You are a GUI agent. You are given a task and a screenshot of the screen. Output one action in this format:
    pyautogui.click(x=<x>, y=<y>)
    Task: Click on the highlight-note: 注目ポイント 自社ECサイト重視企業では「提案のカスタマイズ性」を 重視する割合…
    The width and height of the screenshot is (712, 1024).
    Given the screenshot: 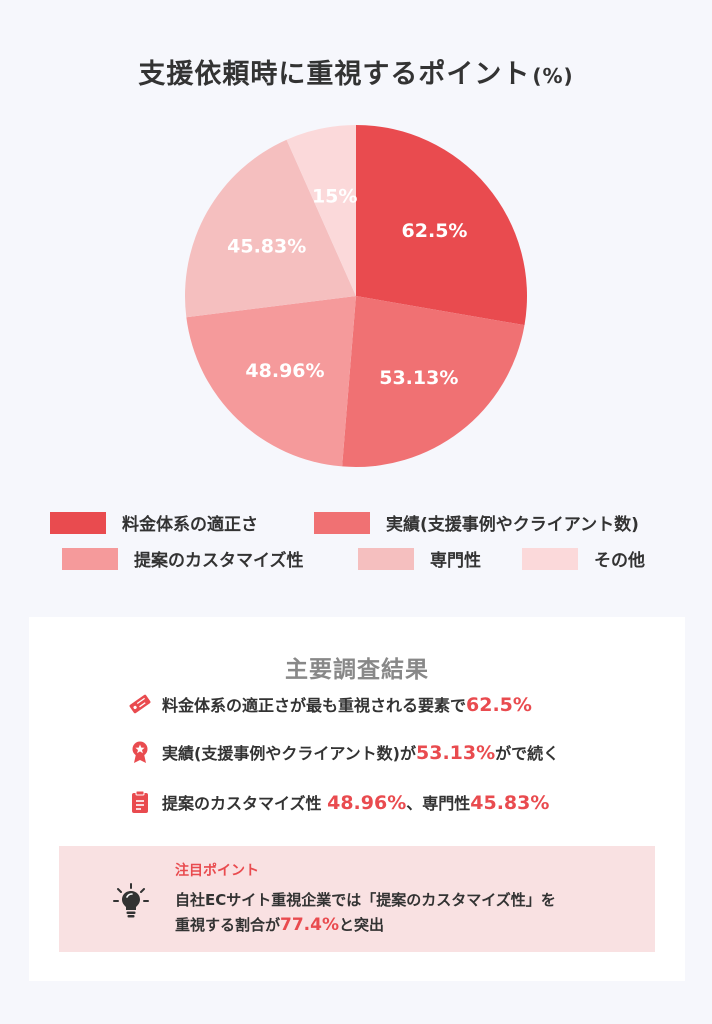 What is the action you would take?
    pyautogui.click(x=357, y=899)
    